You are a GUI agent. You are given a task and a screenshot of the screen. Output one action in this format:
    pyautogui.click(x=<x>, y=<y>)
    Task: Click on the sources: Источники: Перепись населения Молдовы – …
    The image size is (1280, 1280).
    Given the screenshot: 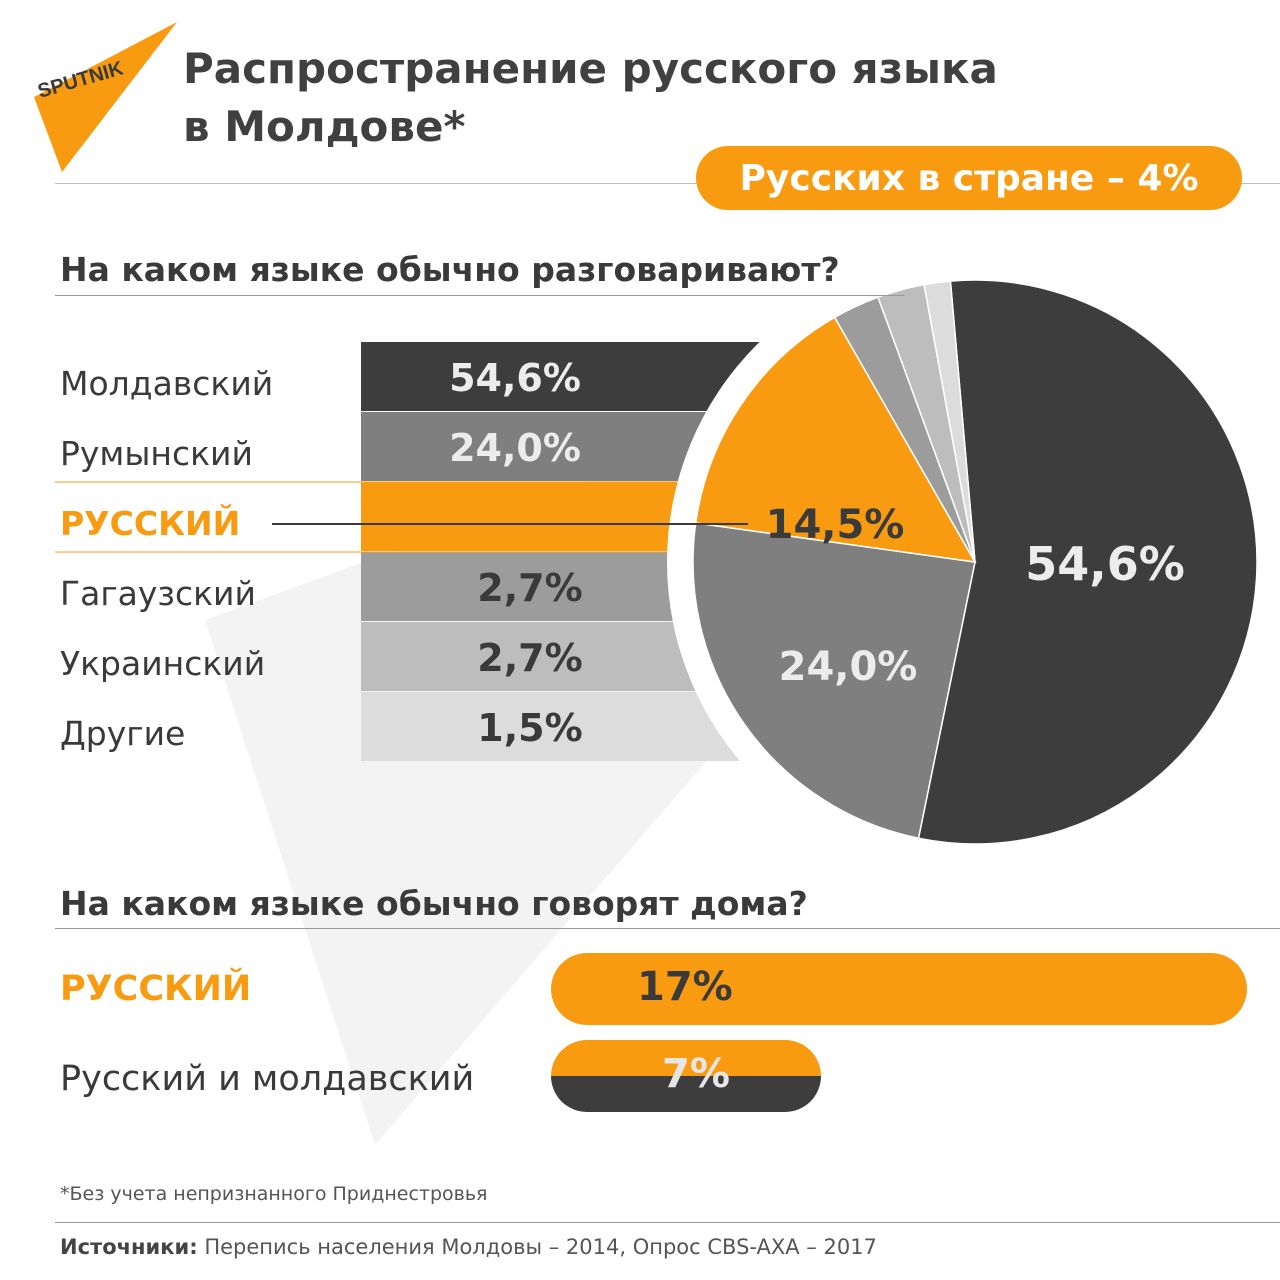 What is the action you would take?
    pyautogui.click(x=468, y=1247)
    